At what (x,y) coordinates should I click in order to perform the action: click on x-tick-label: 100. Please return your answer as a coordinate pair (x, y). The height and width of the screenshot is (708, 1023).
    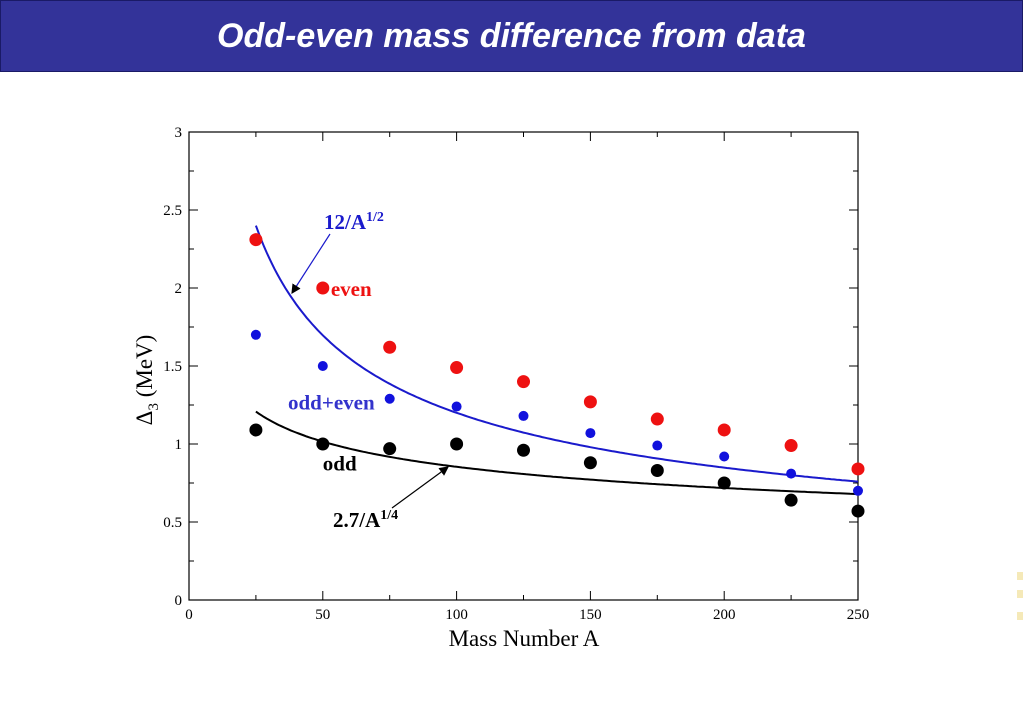
    Looking at the image, I should click on (456, 615).